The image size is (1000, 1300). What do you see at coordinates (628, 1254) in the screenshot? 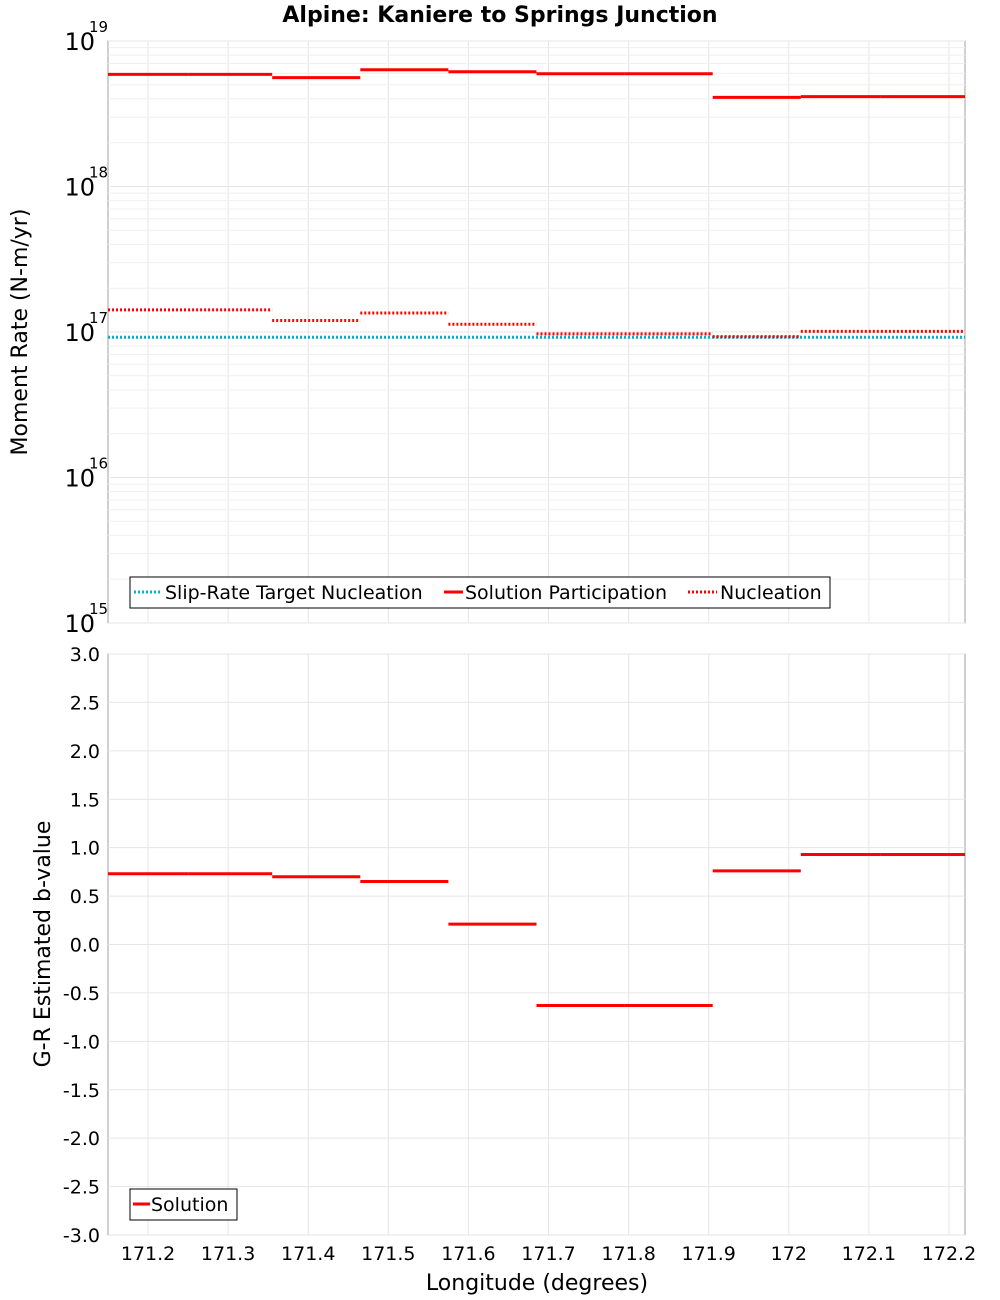
I see `x-tick-label: 171.8` at bounding box center [628, 1254].